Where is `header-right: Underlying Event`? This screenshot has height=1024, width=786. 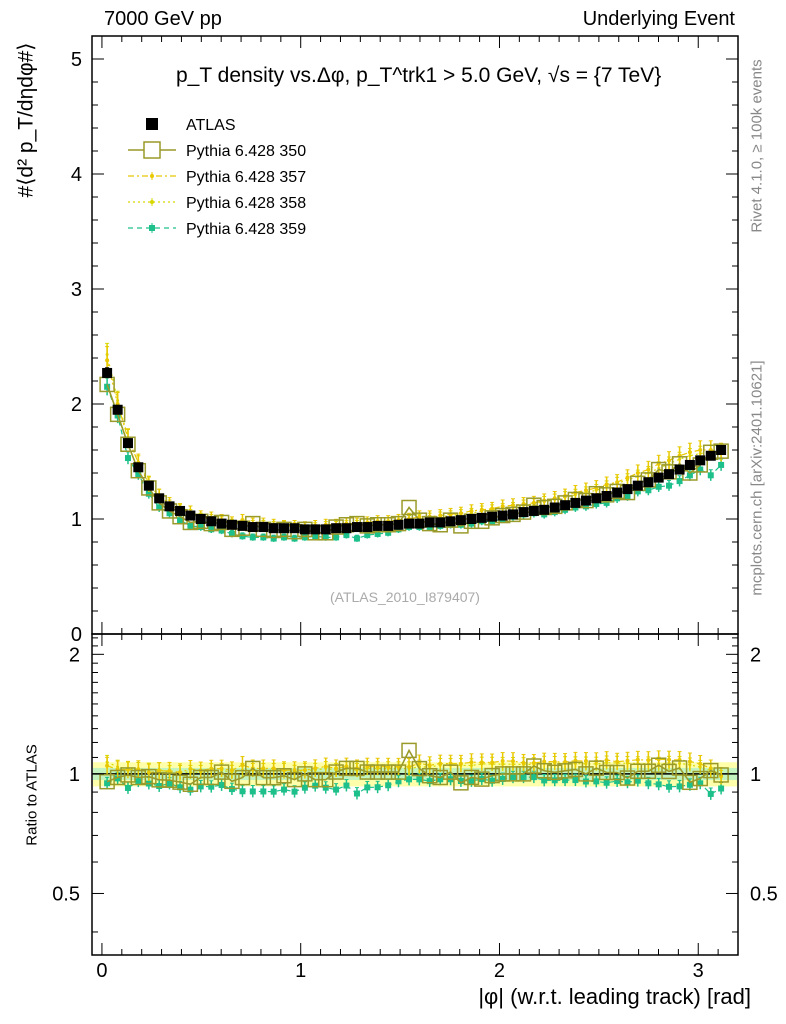 header-right: Underlying Event is located at coordinates (658, 19).